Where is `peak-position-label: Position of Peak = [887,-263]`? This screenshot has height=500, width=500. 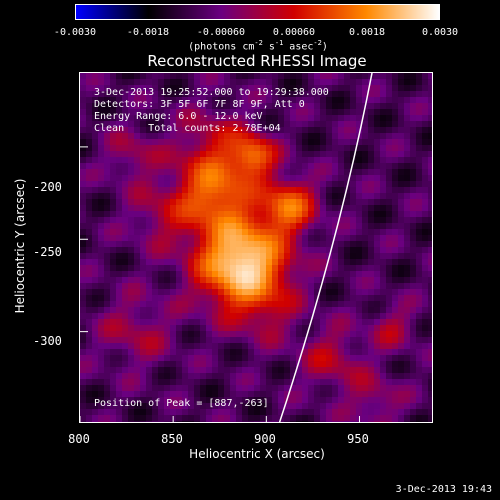 peak-position-label: Position of Peak = [887,-263] is located at coordinates (181, 403).